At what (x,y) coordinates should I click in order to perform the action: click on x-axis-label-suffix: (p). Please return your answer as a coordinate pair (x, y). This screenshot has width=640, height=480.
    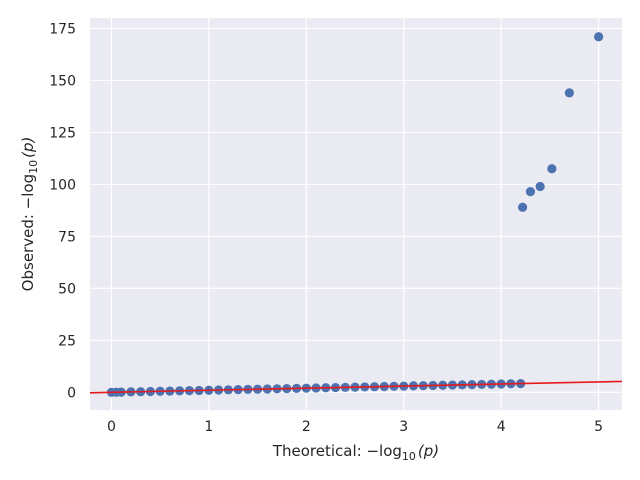
    Looking at the image, I should click on (428, 451).